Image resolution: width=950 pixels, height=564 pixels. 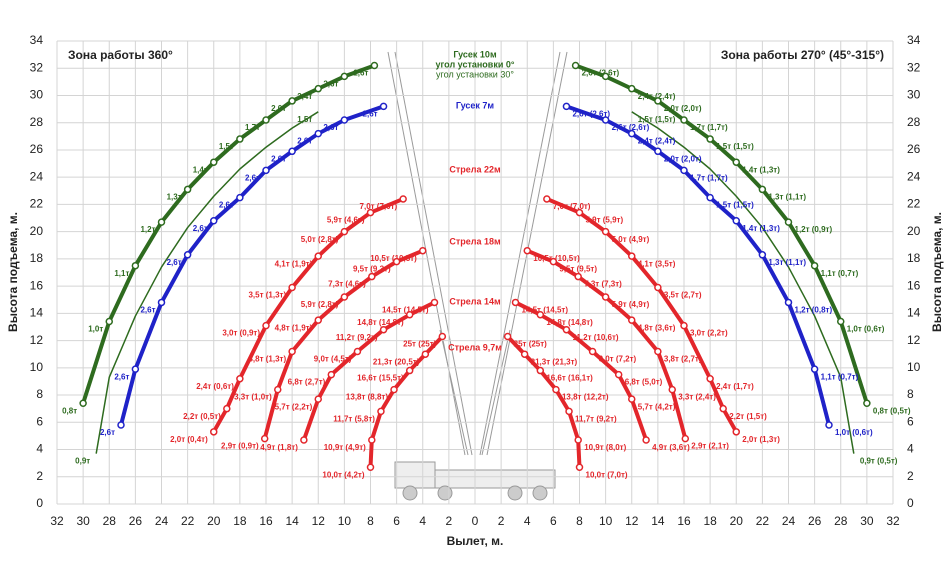 What do you see at coordinates (631, 304) in the screenshot?
I see `load-label: 5,9т (4,9т)` at bounding box center [631, 304].